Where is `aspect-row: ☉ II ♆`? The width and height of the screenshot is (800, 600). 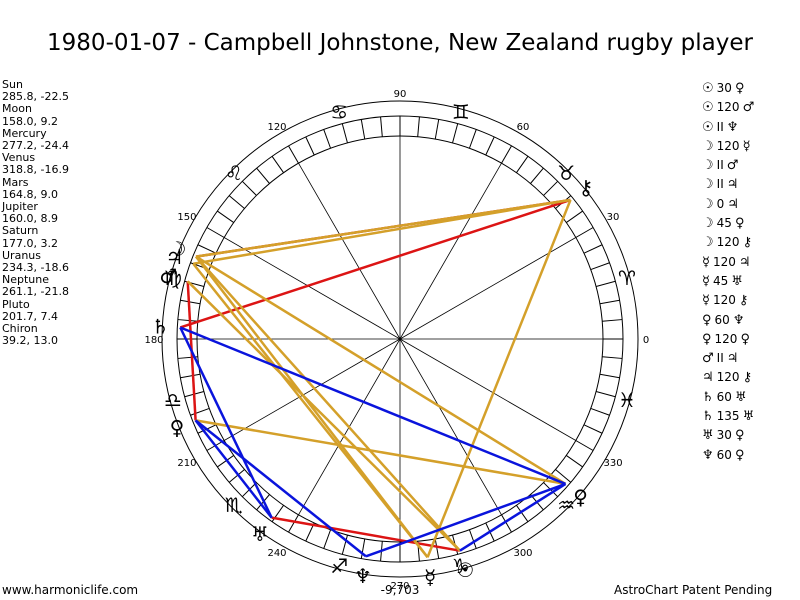
aspect-row: ☉ II ♆ is located at coordinates (729, 127).